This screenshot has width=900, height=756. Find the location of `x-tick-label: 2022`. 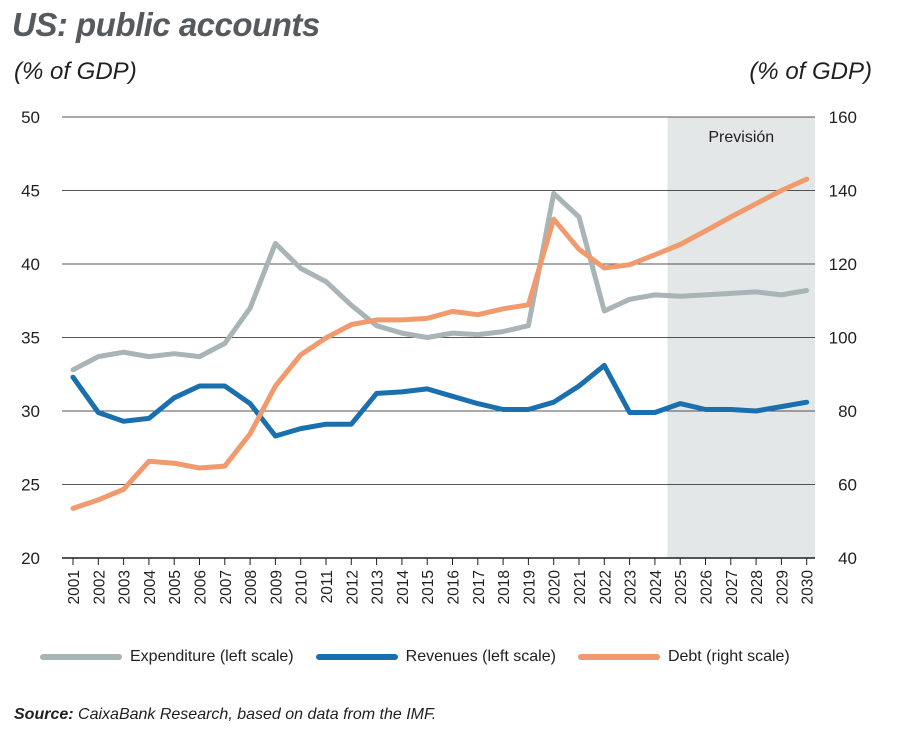

x-tick-label: 2022 is located at coordinates (605, 587).